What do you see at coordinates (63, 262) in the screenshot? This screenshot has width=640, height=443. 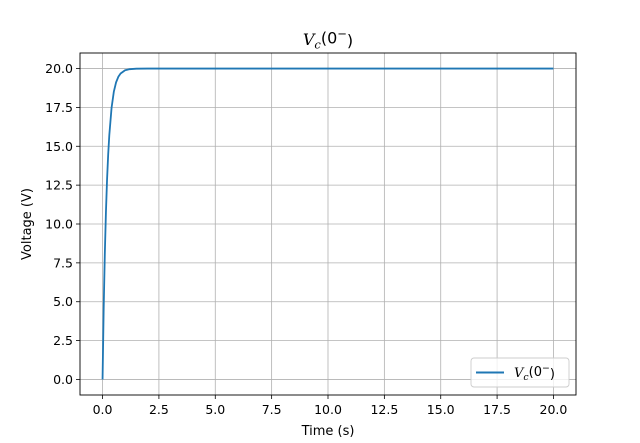 I see `y-tick-label: 7.5` at bounding box center [63, 262].